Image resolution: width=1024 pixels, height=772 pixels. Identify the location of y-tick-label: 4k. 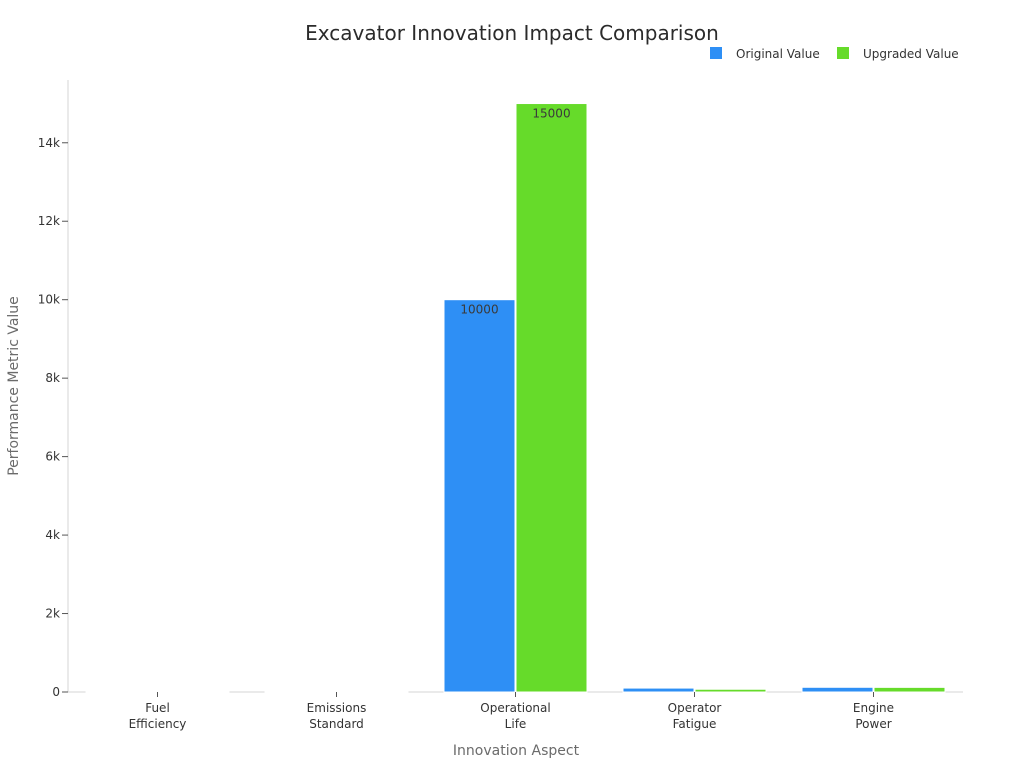
(52, 535).